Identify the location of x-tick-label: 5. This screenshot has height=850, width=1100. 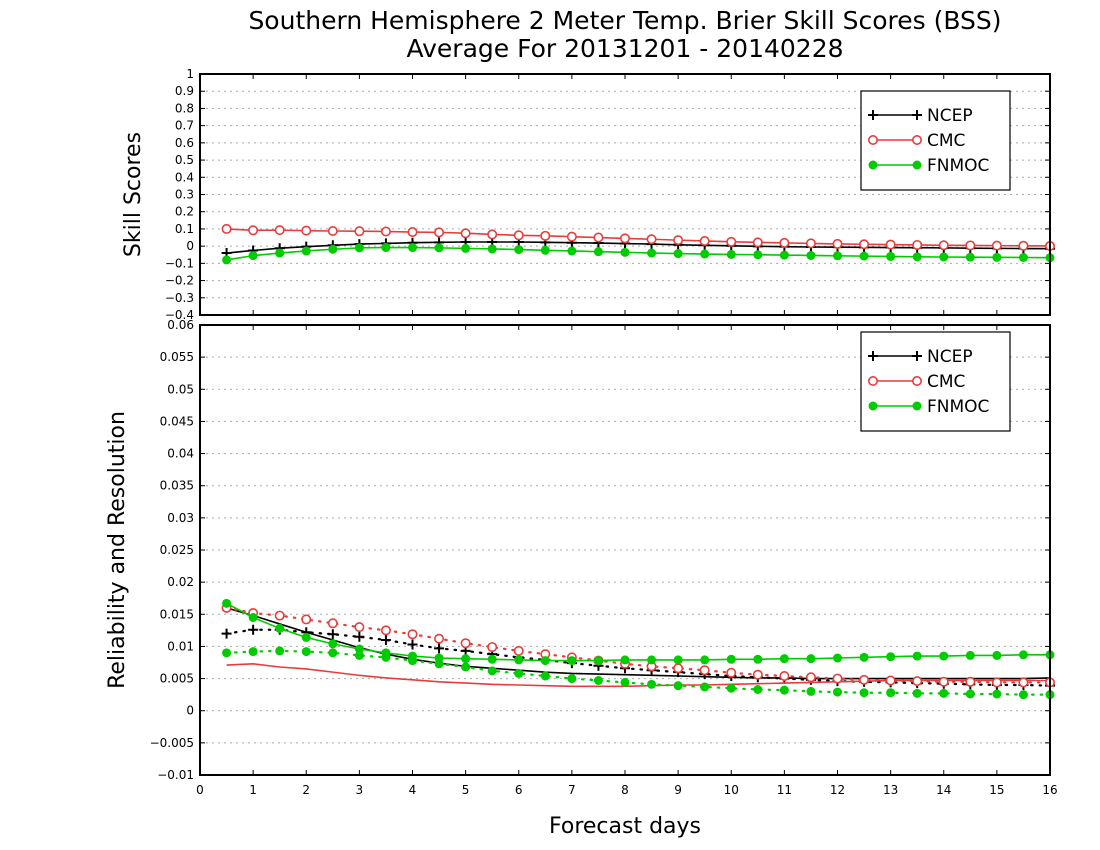
(466, 790).